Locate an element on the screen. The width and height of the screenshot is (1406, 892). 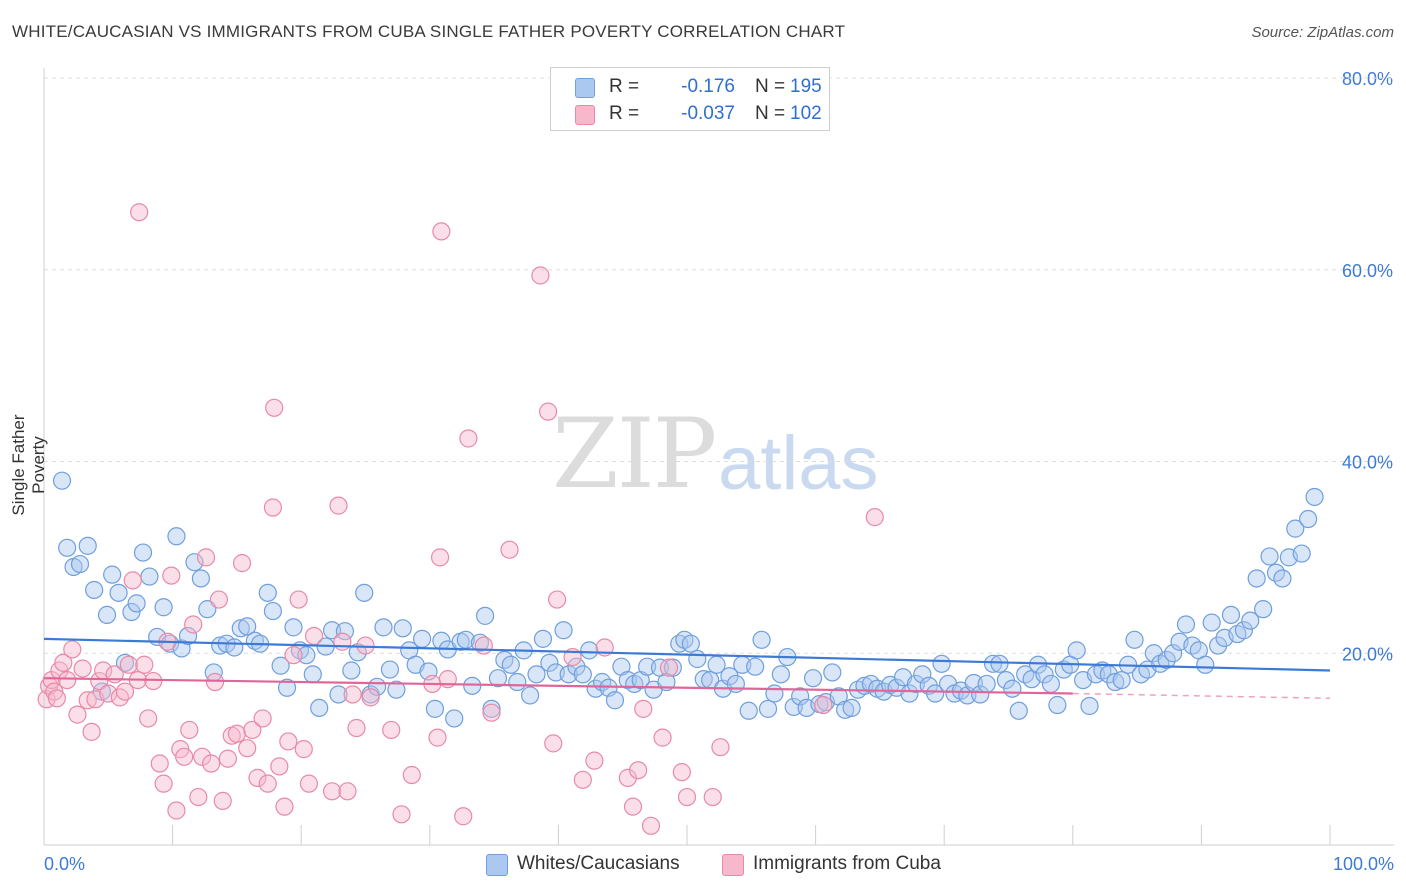
watermark-atlas: atlas is located at coordinates (798, 463).